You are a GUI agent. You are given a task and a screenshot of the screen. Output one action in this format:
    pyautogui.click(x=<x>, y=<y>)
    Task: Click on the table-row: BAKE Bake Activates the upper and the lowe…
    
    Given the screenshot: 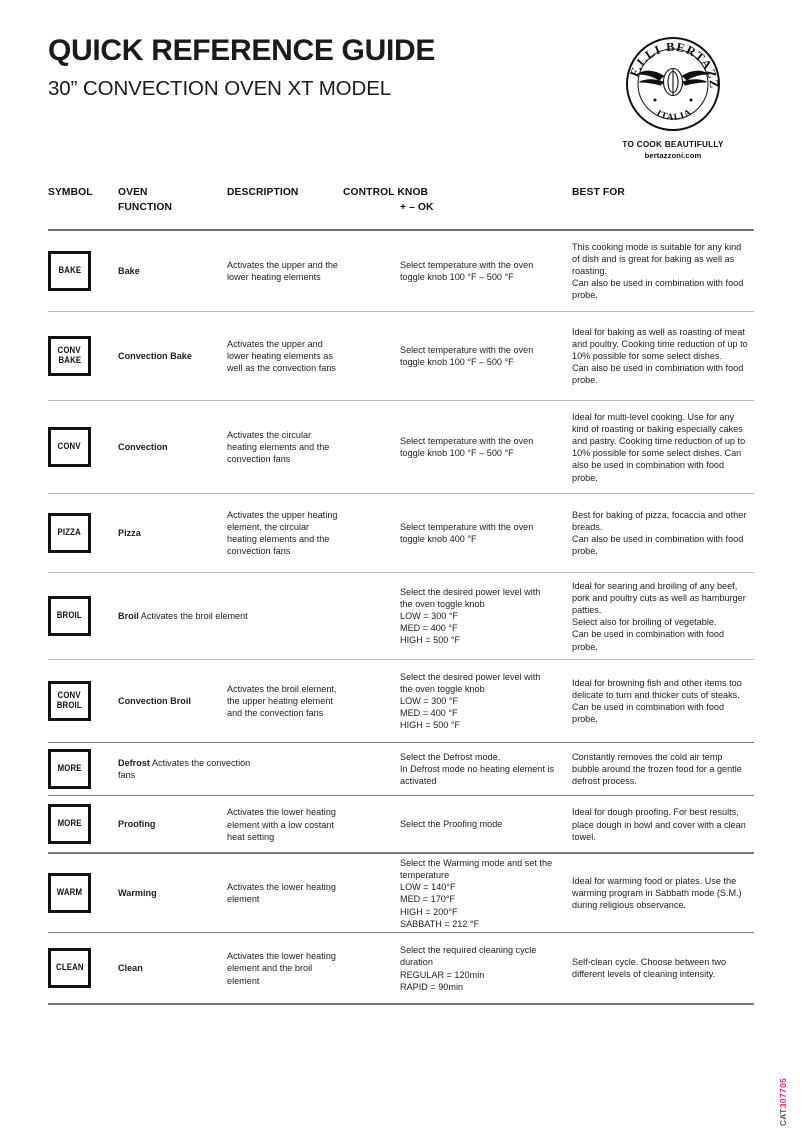 What is the action you would take?
    pyautogui.click(x=401, y=271)
    